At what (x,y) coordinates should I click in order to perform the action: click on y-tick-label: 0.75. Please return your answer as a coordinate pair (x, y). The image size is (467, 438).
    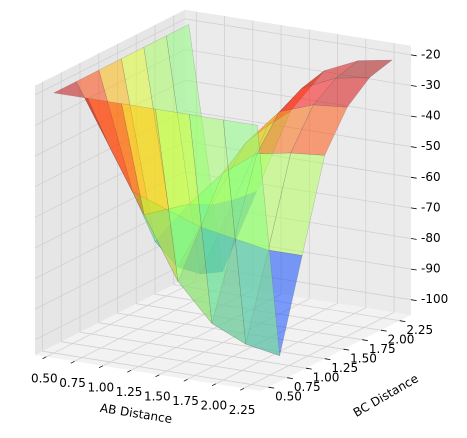
    Looking at the image, I should click on (307, 387).